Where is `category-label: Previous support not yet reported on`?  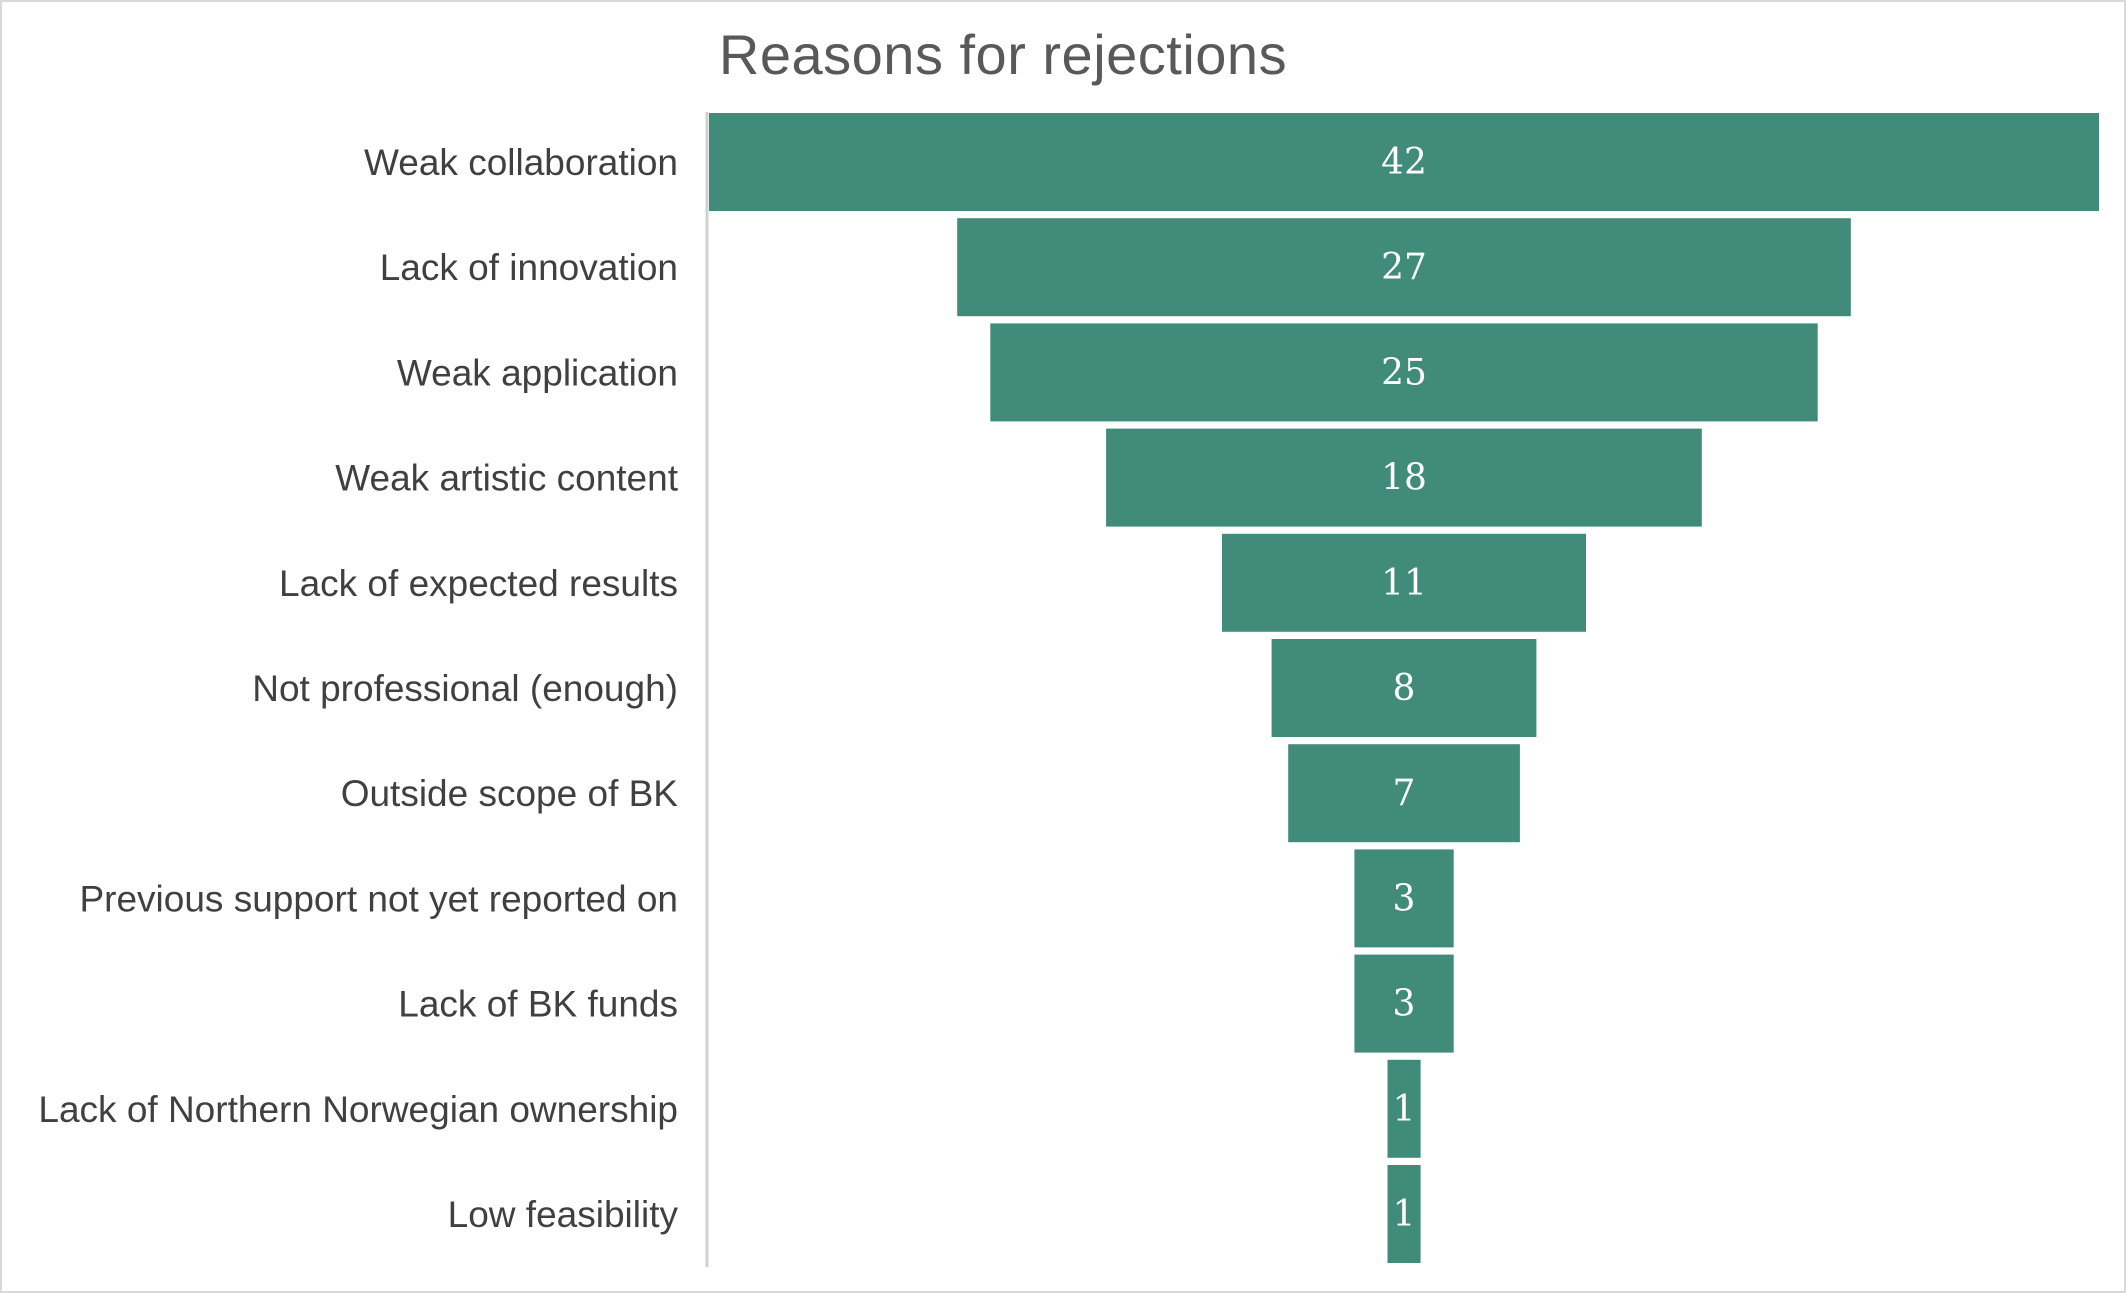
category-label: Previous support not yet reported on is located at coordinates (378, 898).